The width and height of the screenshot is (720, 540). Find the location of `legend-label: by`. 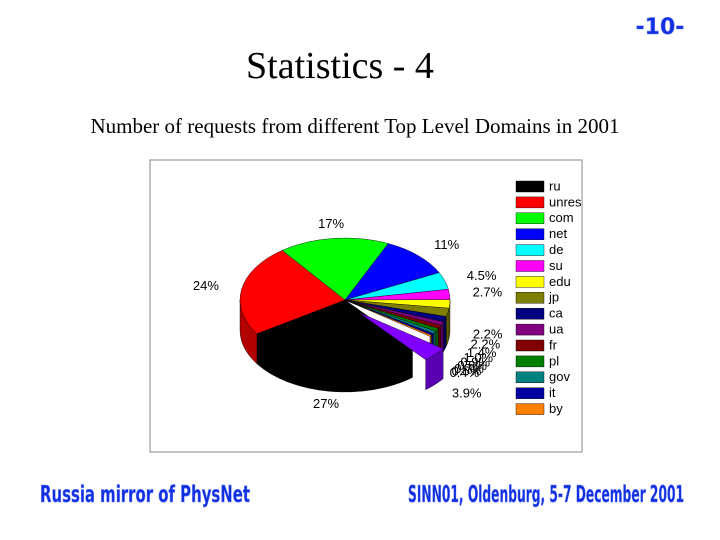

legend-label: by is located at coordinates (556, 408).